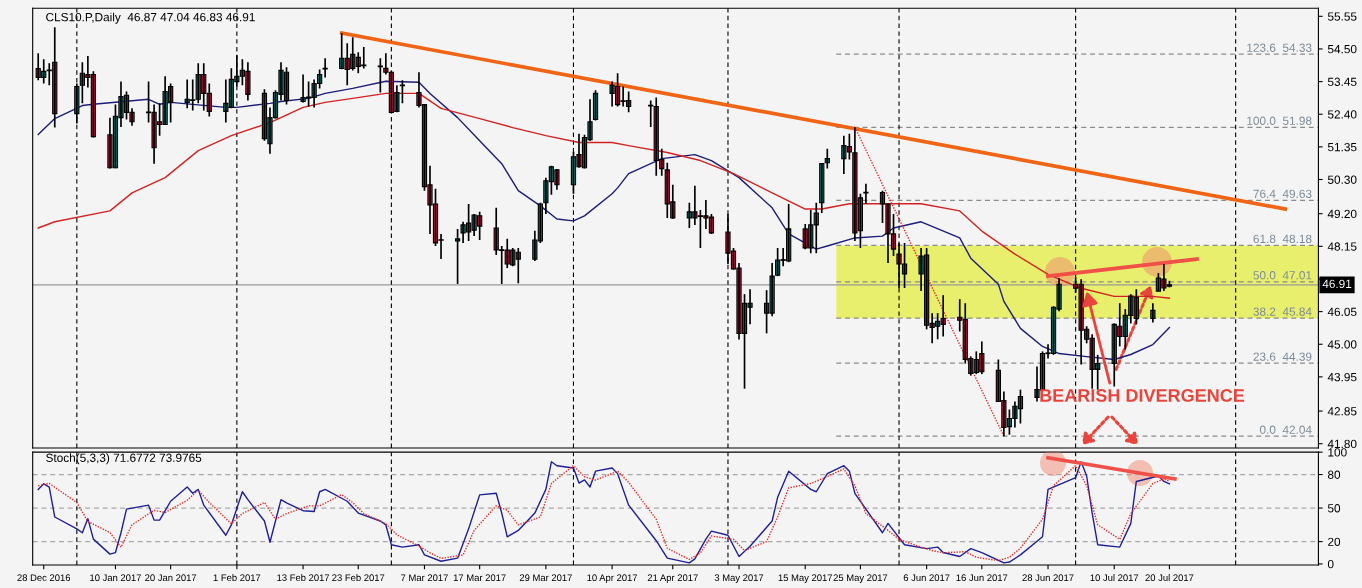  Describe the element at coordinates (479, 578) in the screenshot. I see `x-tick-label: 17 Mar 2017` at that location.